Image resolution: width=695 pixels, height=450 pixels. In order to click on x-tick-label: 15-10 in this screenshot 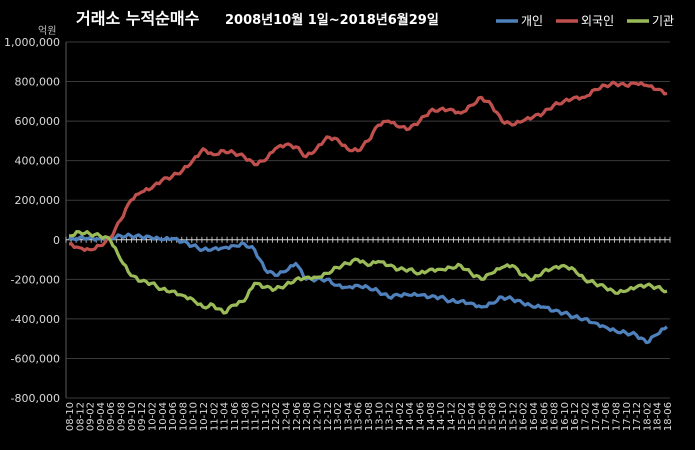, I will do `click(503, 416)`.